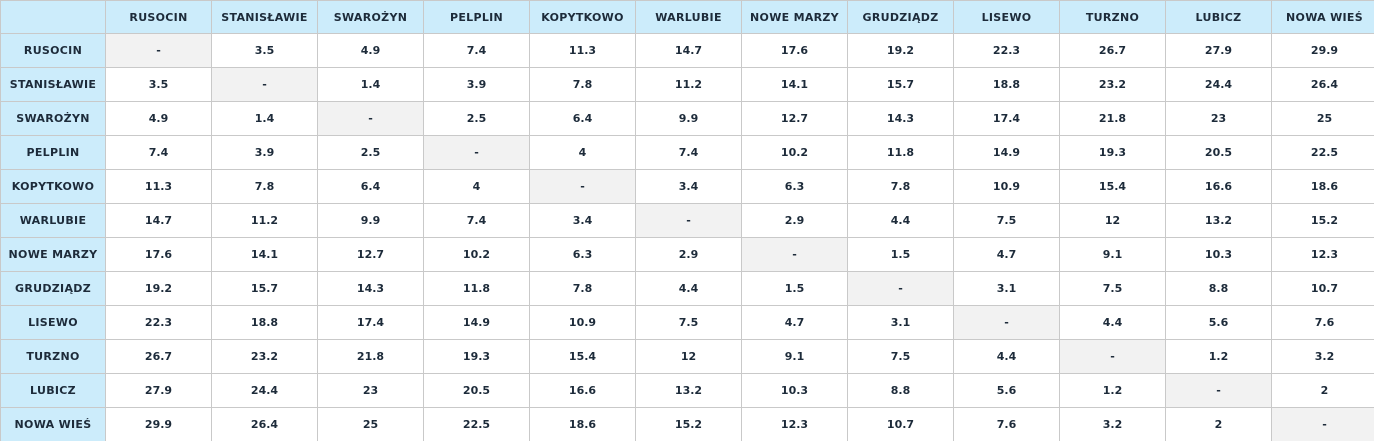 This screenshot has width=1374, height=441. What do you see at coordinates (688, 356) in the screenshot?
I see `distance-cell: 12` at bounding box center [688, 356].